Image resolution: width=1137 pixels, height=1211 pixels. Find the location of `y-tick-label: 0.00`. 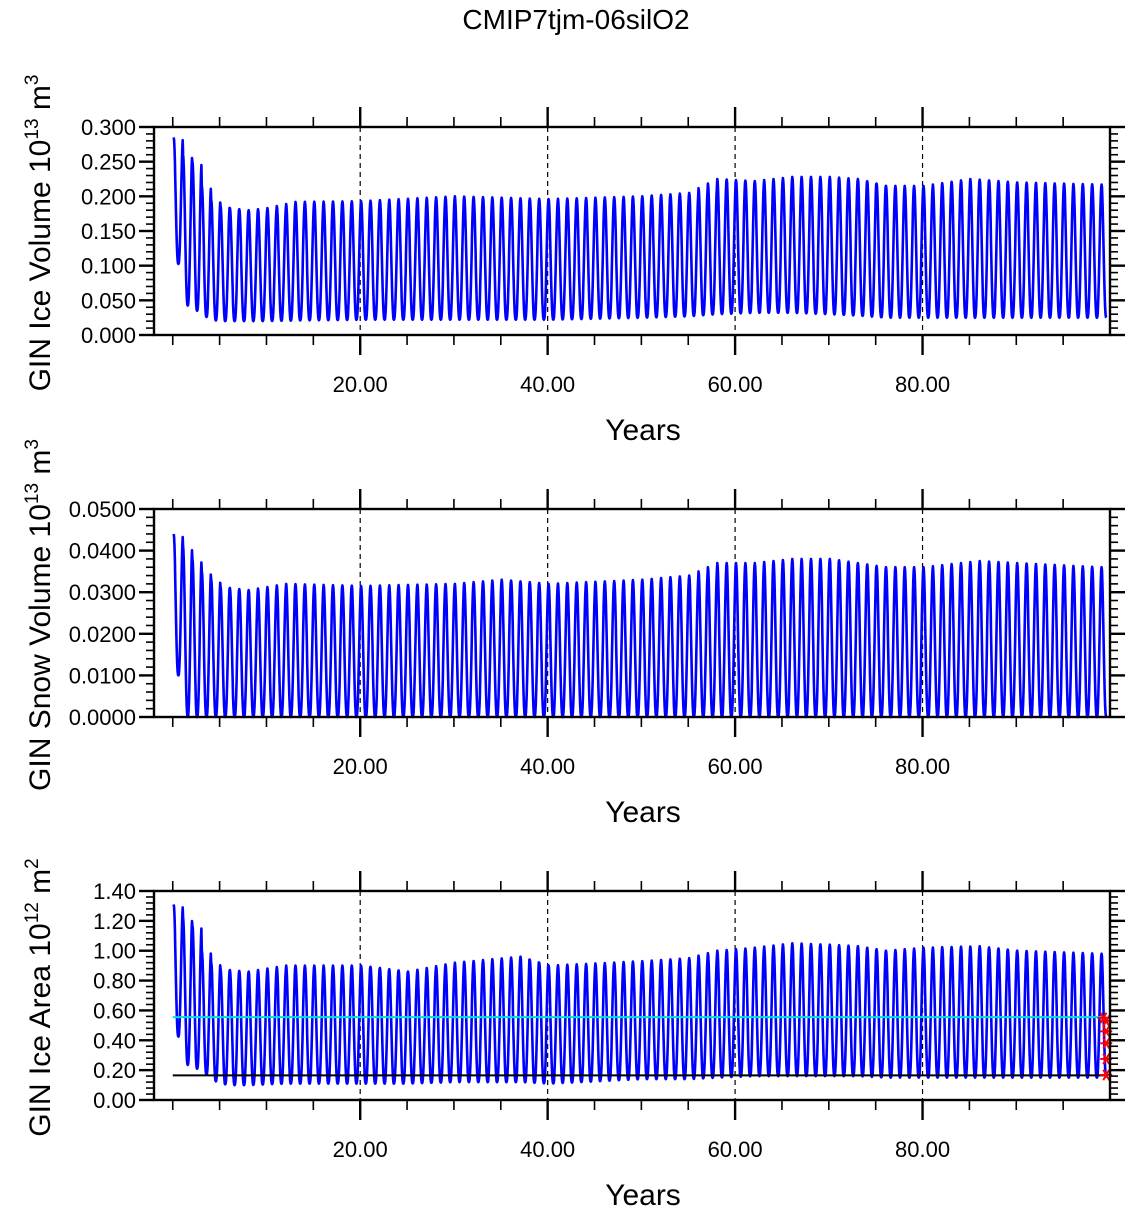

y-tick-label: 0.00 is located at coordinates (114, 1100).